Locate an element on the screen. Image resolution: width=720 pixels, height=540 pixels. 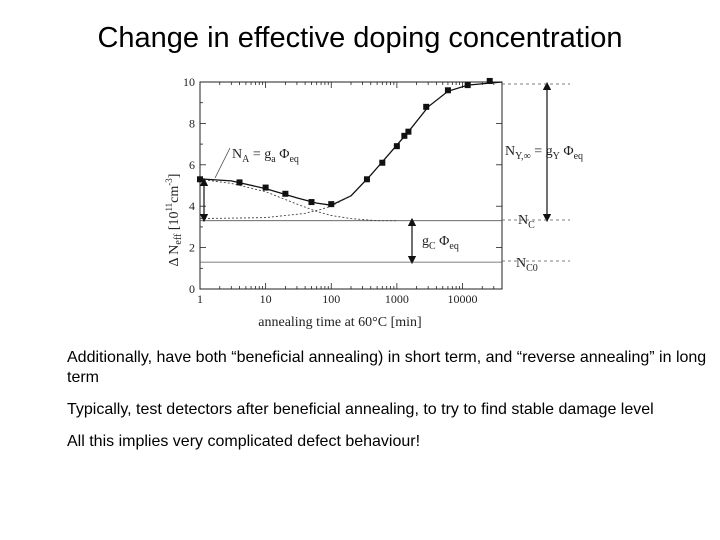
data-points is located at coordinates (345, 142).